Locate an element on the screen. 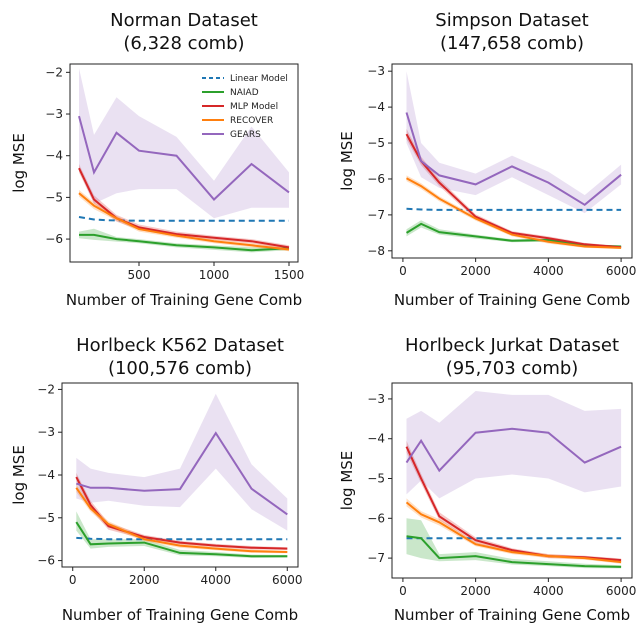 The width and height of the screenshot is (641, 623). legend-label: NAIAD is located at coordinates (244, 93).